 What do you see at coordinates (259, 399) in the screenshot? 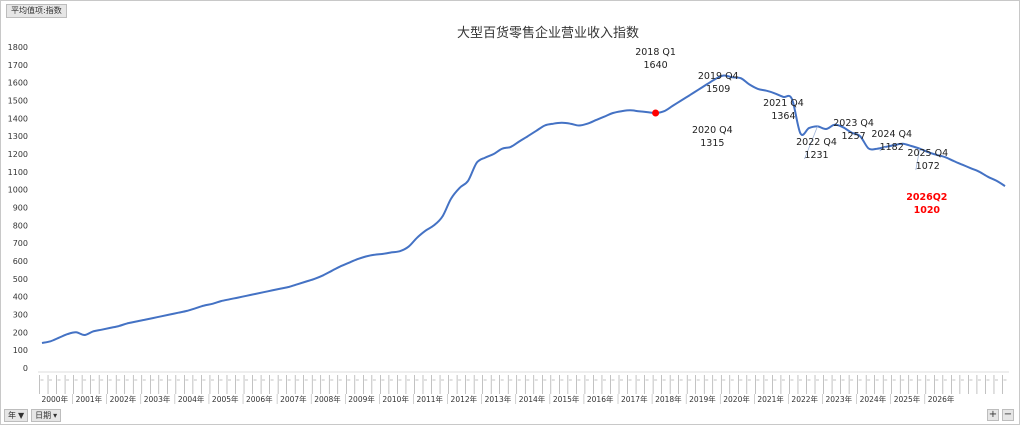
I see `year-tick-label: 2006年` at bounding box center [259, 399].